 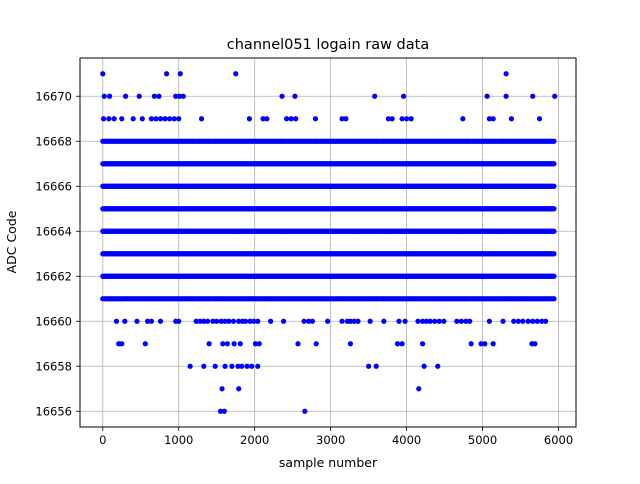 I want to click on y-axis-label: ADC Code, so click(x=11, y=241).